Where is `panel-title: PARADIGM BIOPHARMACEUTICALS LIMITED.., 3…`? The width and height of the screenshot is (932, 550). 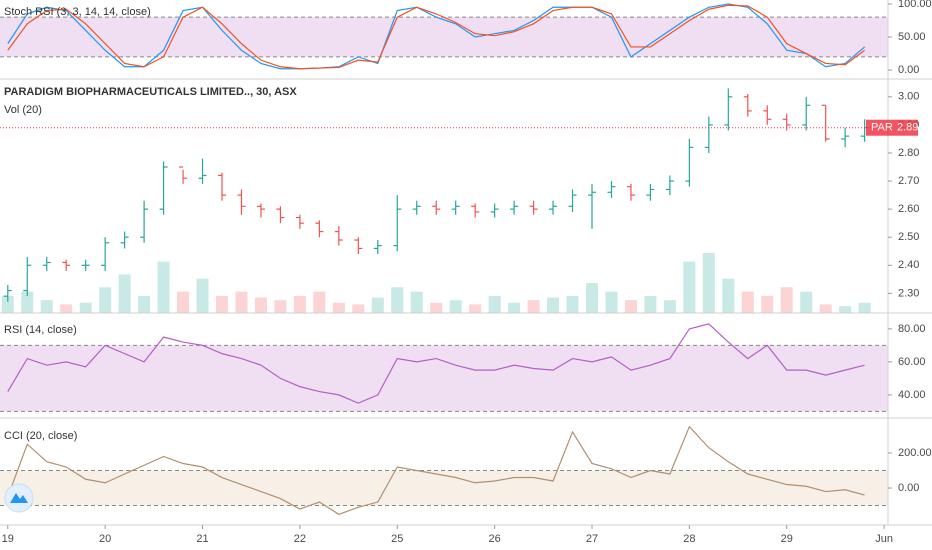
panel-title: PARADIGM BIOPHARMACEUTICALS LIMITED.., 3… is located at coordinates (150, 92).